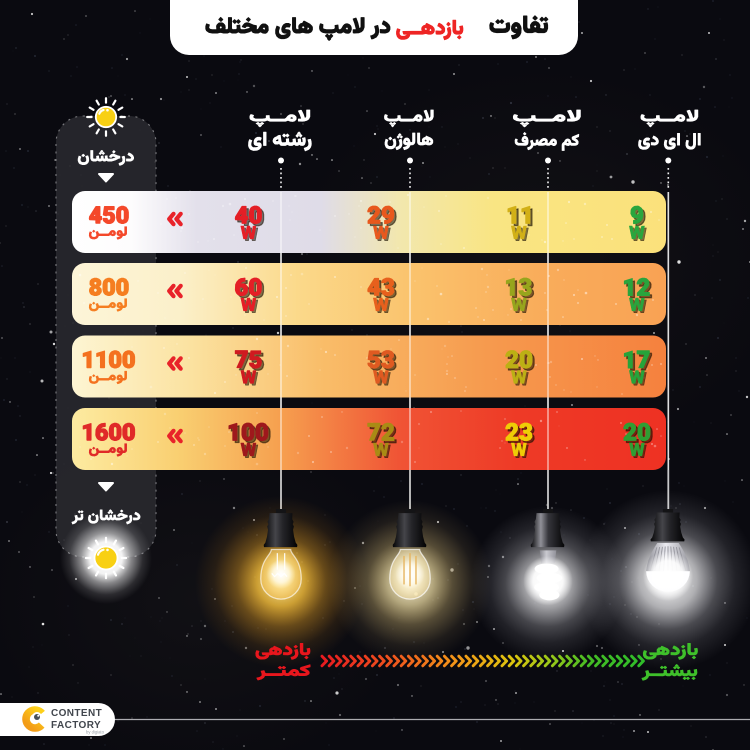 This screenshot has height=750, width=750. Describe the element at coordinates (76, 725) in the screenshot. I see `svg-text: FACTORY` at that location.